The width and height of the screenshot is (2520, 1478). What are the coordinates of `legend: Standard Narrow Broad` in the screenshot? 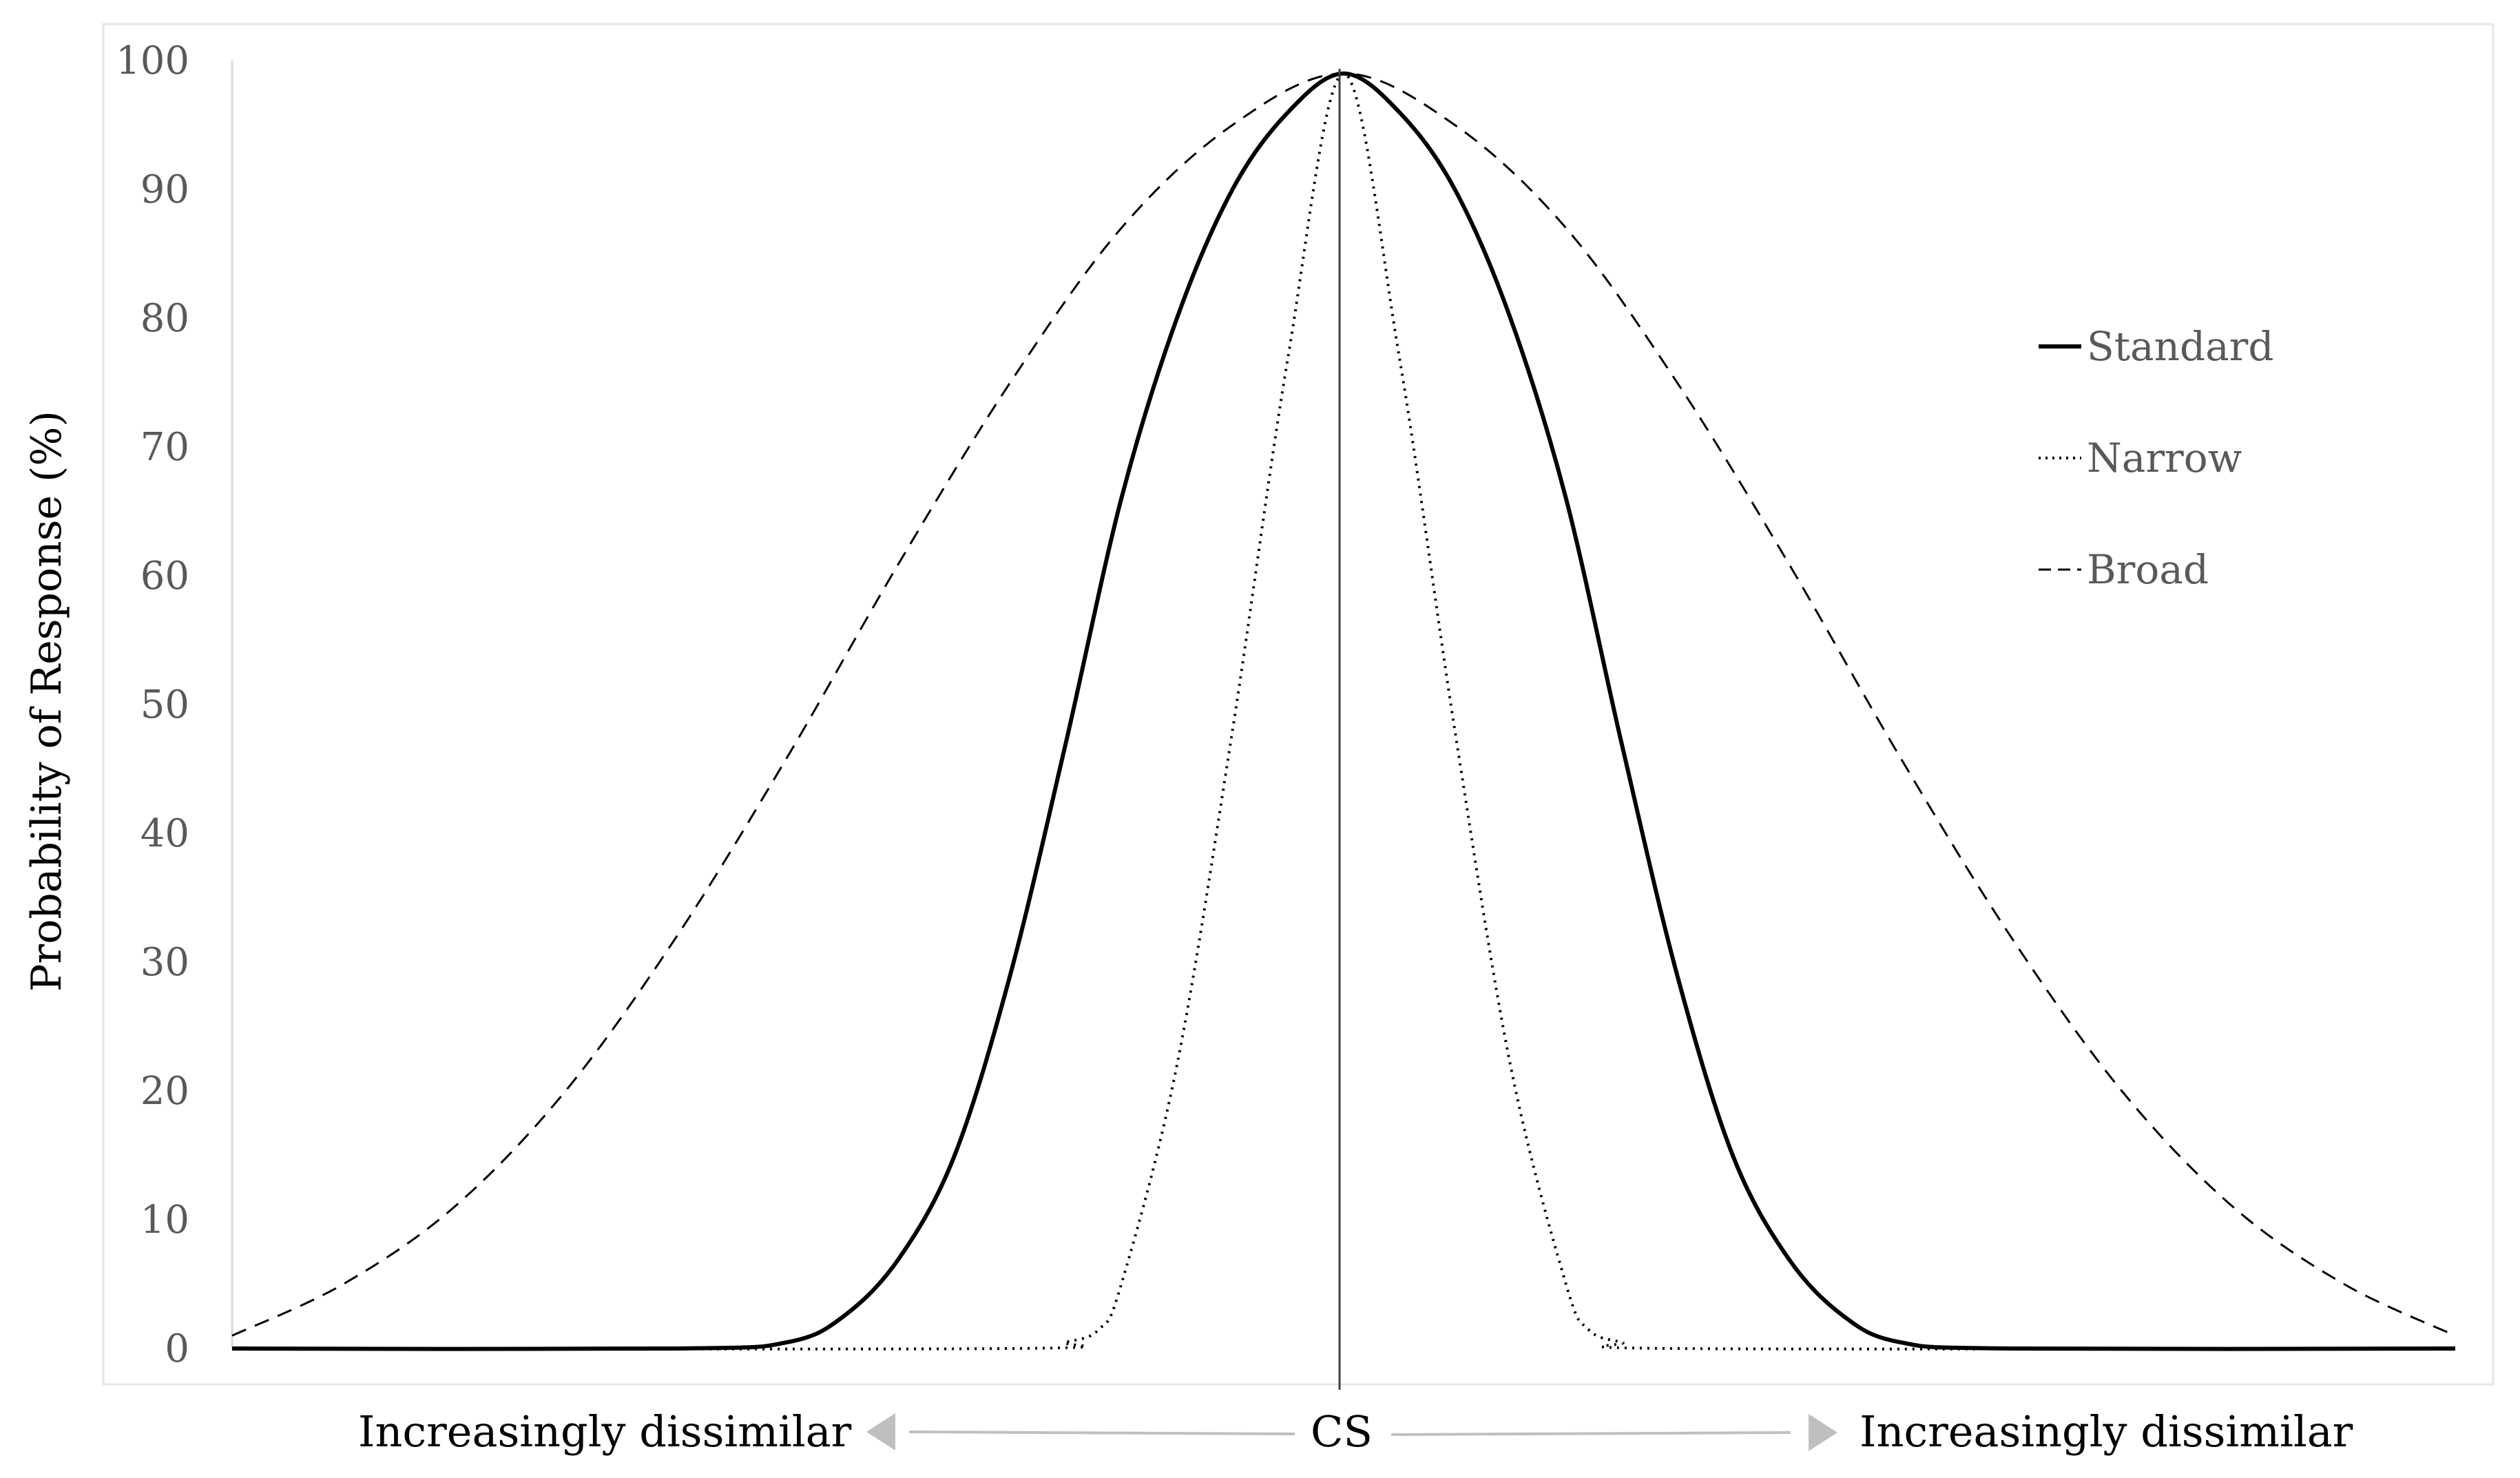 It's located at (2156, 458).